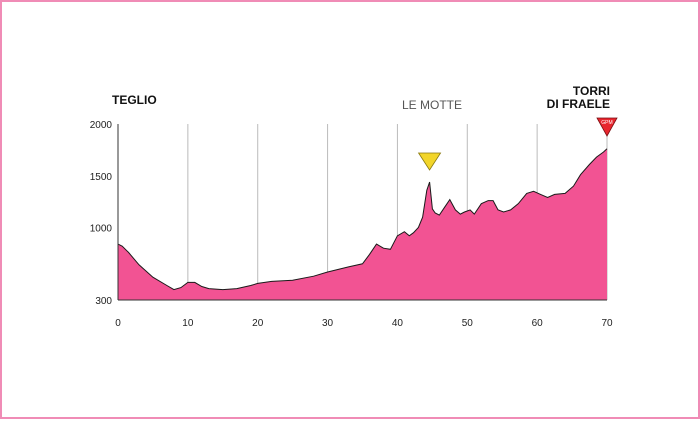  What do you see at coordinates (118, 323) in the screenshot?
I see `x-tick-label-0: 0` at bounding box center [118, 323].